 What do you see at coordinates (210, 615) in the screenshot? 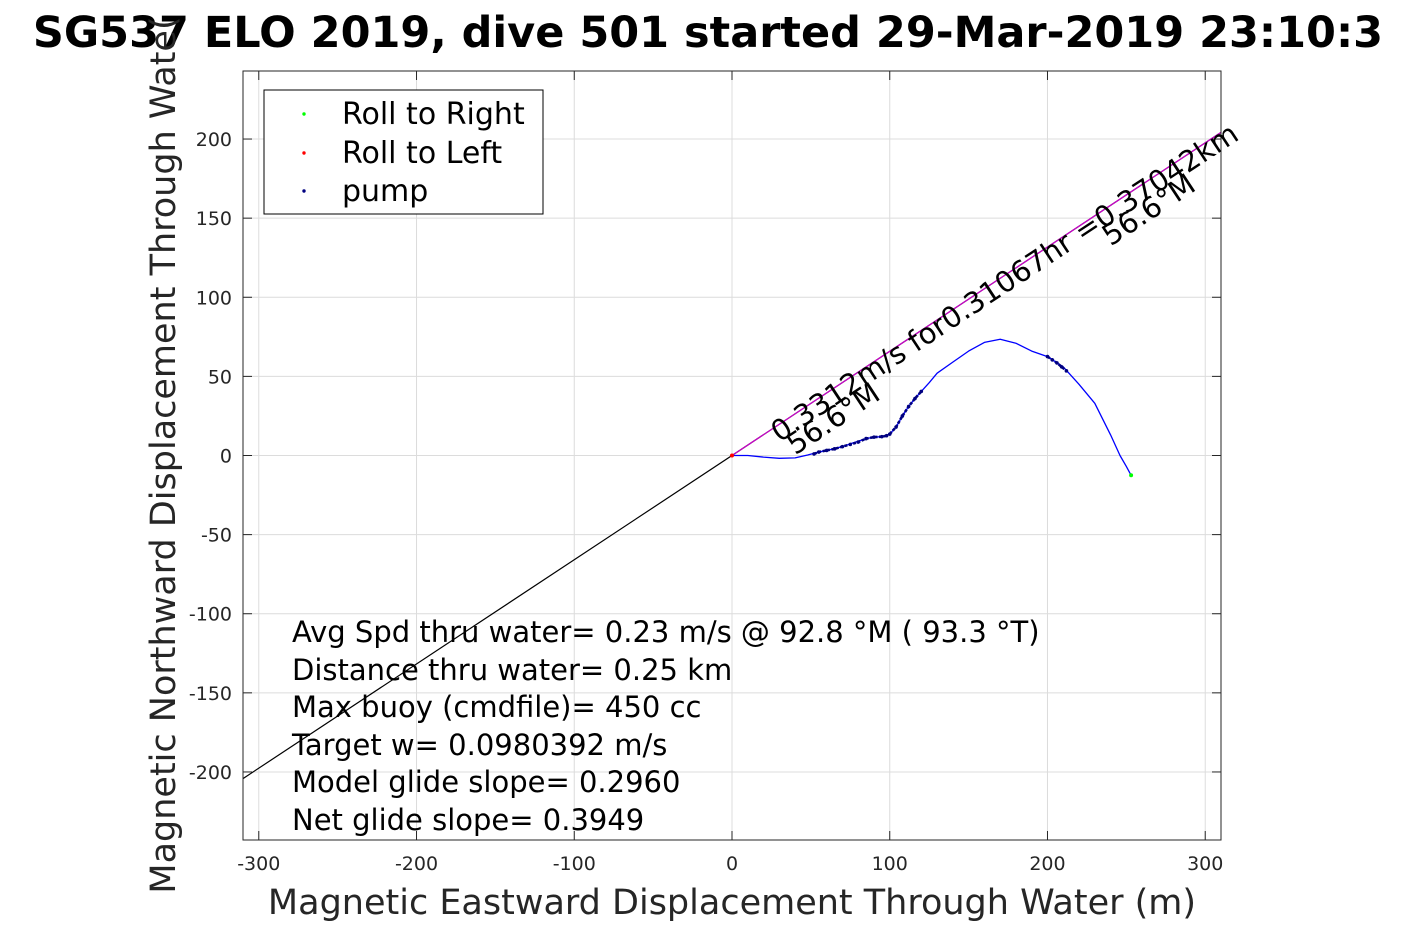
I see `y-tick-label: -100` at bounding box center [210, 615].